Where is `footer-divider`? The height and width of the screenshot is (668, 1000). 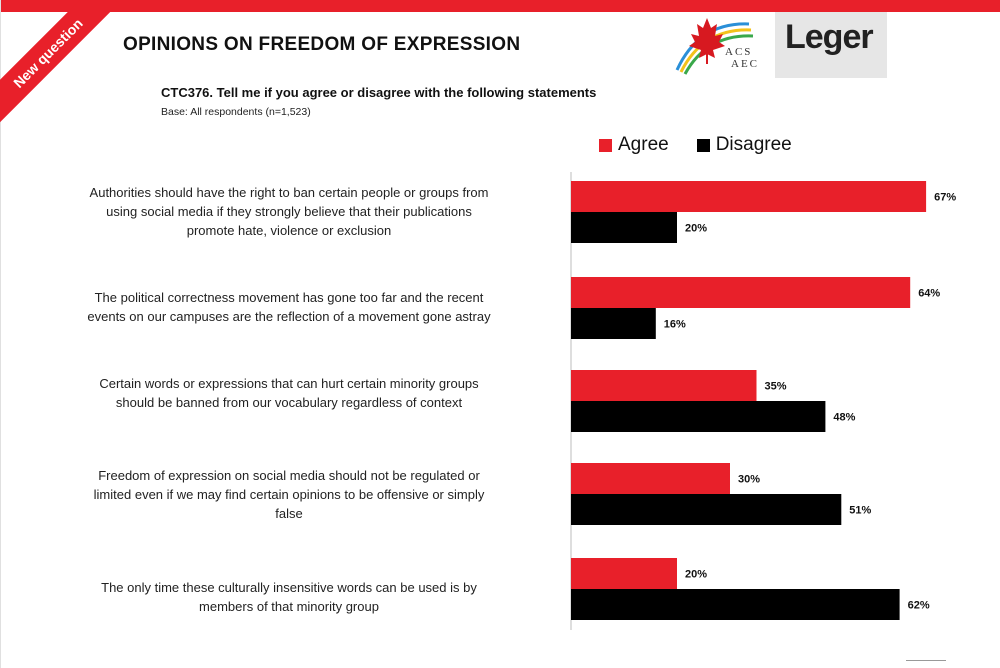 footer-divider is located at coordinates (926, 660).